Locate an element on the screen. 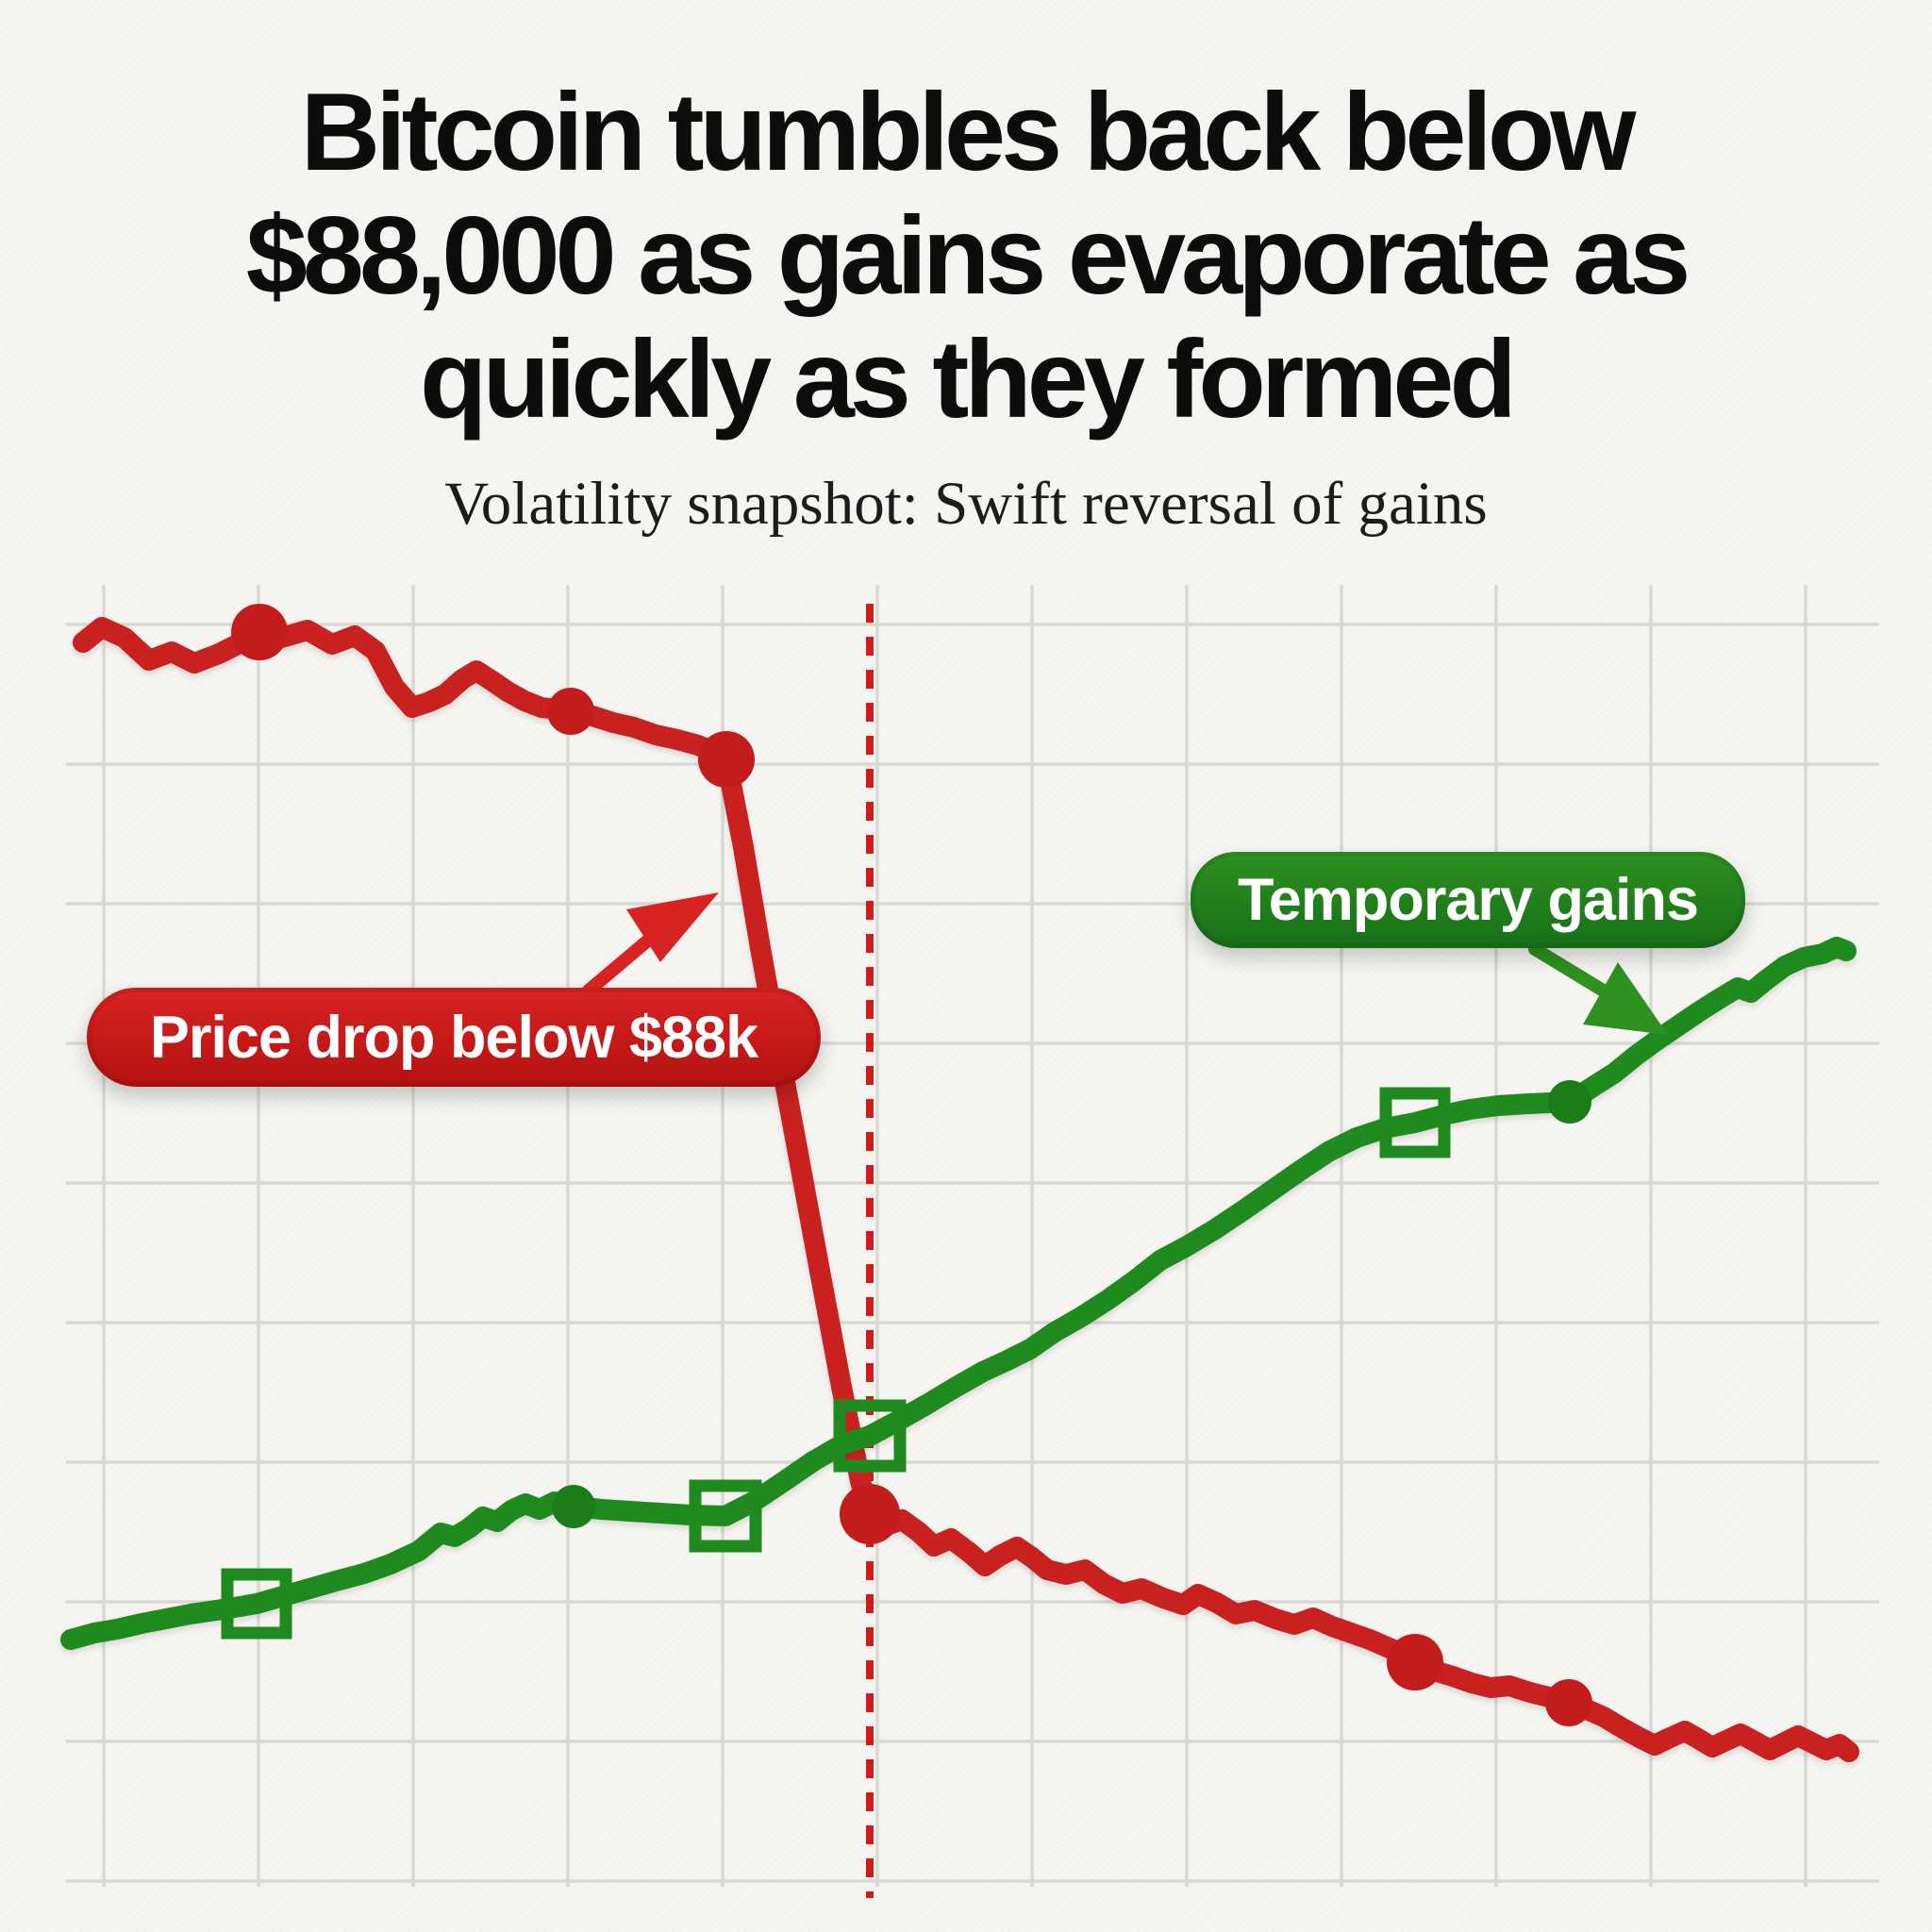 The width and height of the screenshot is (1932, 1932). annotation-arrow-price-drop is located at coordinates (650, 945).